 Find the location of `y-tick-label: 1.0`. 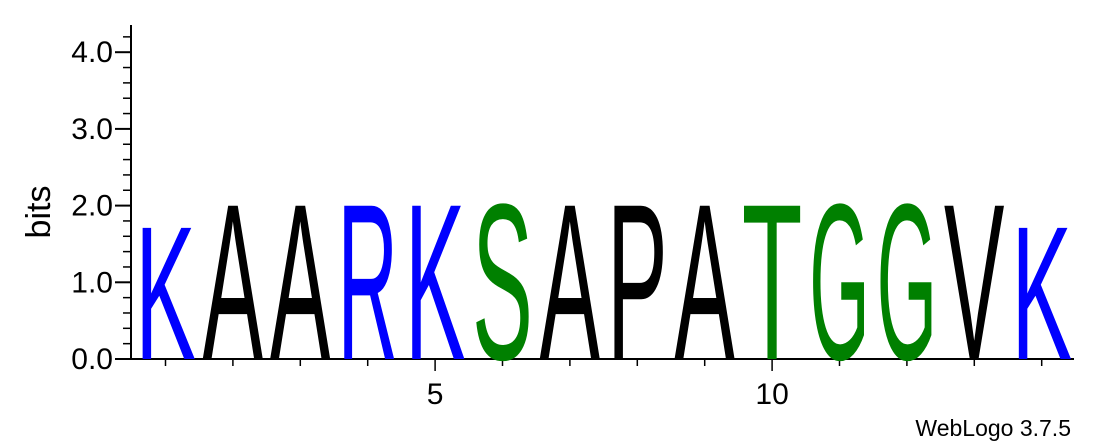

y-tick-label: 1.0 is located at coordinates (92, 282).